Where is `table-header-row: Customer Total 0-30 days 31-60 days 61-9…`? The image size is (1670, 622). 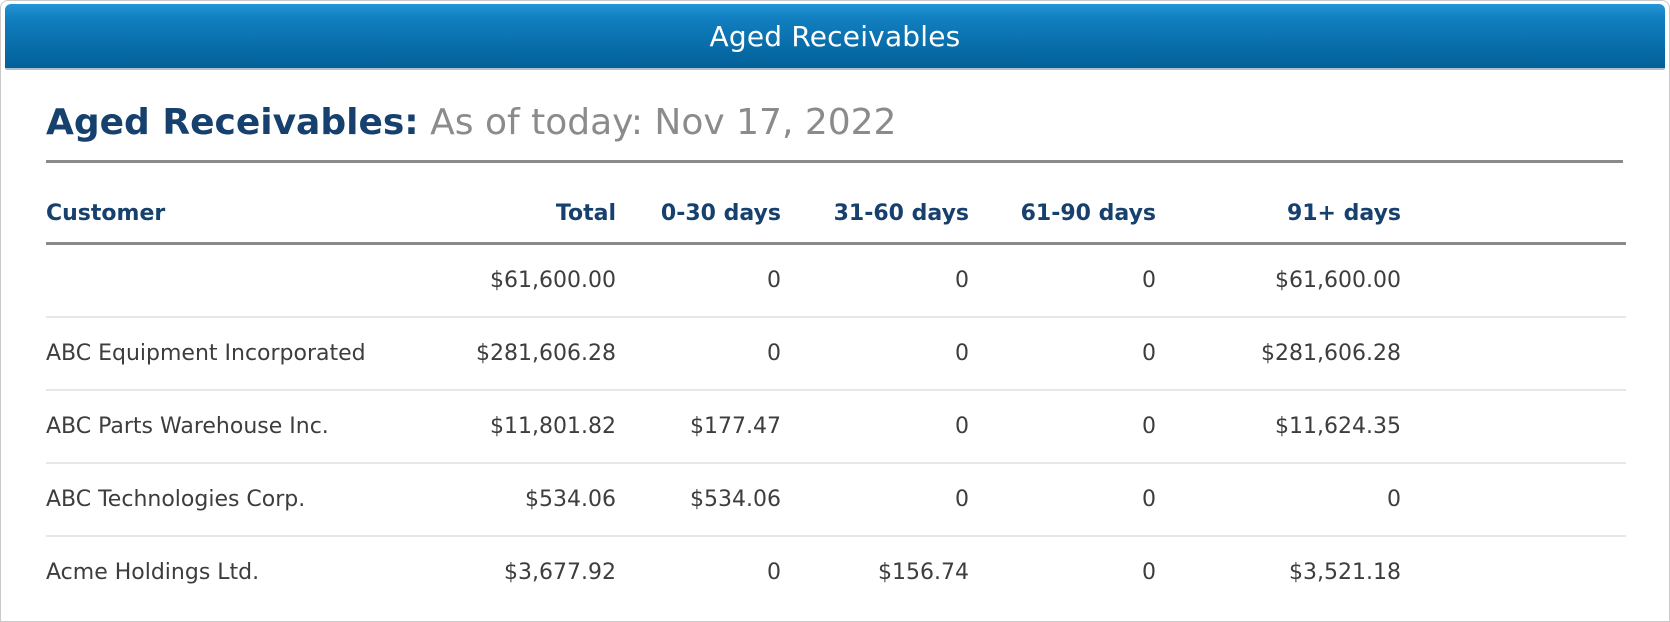
table-header-row: Customer Total 0-30 days 31-60 days 61-9… is located at coordinates (836, 204).